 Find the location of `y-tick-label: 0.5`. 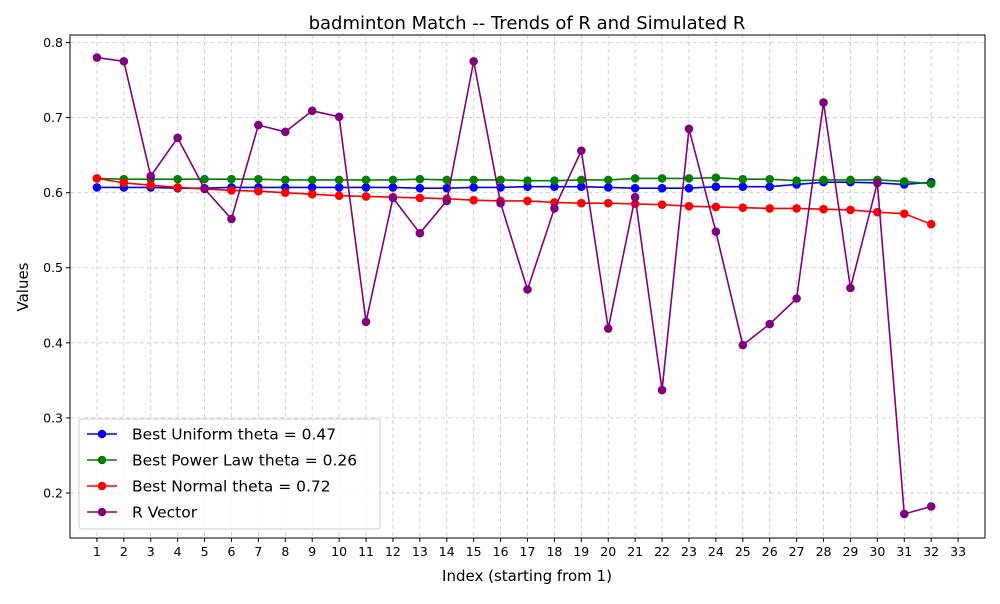

y-tick-label: 0.5 is located at coordinates (53, 267).